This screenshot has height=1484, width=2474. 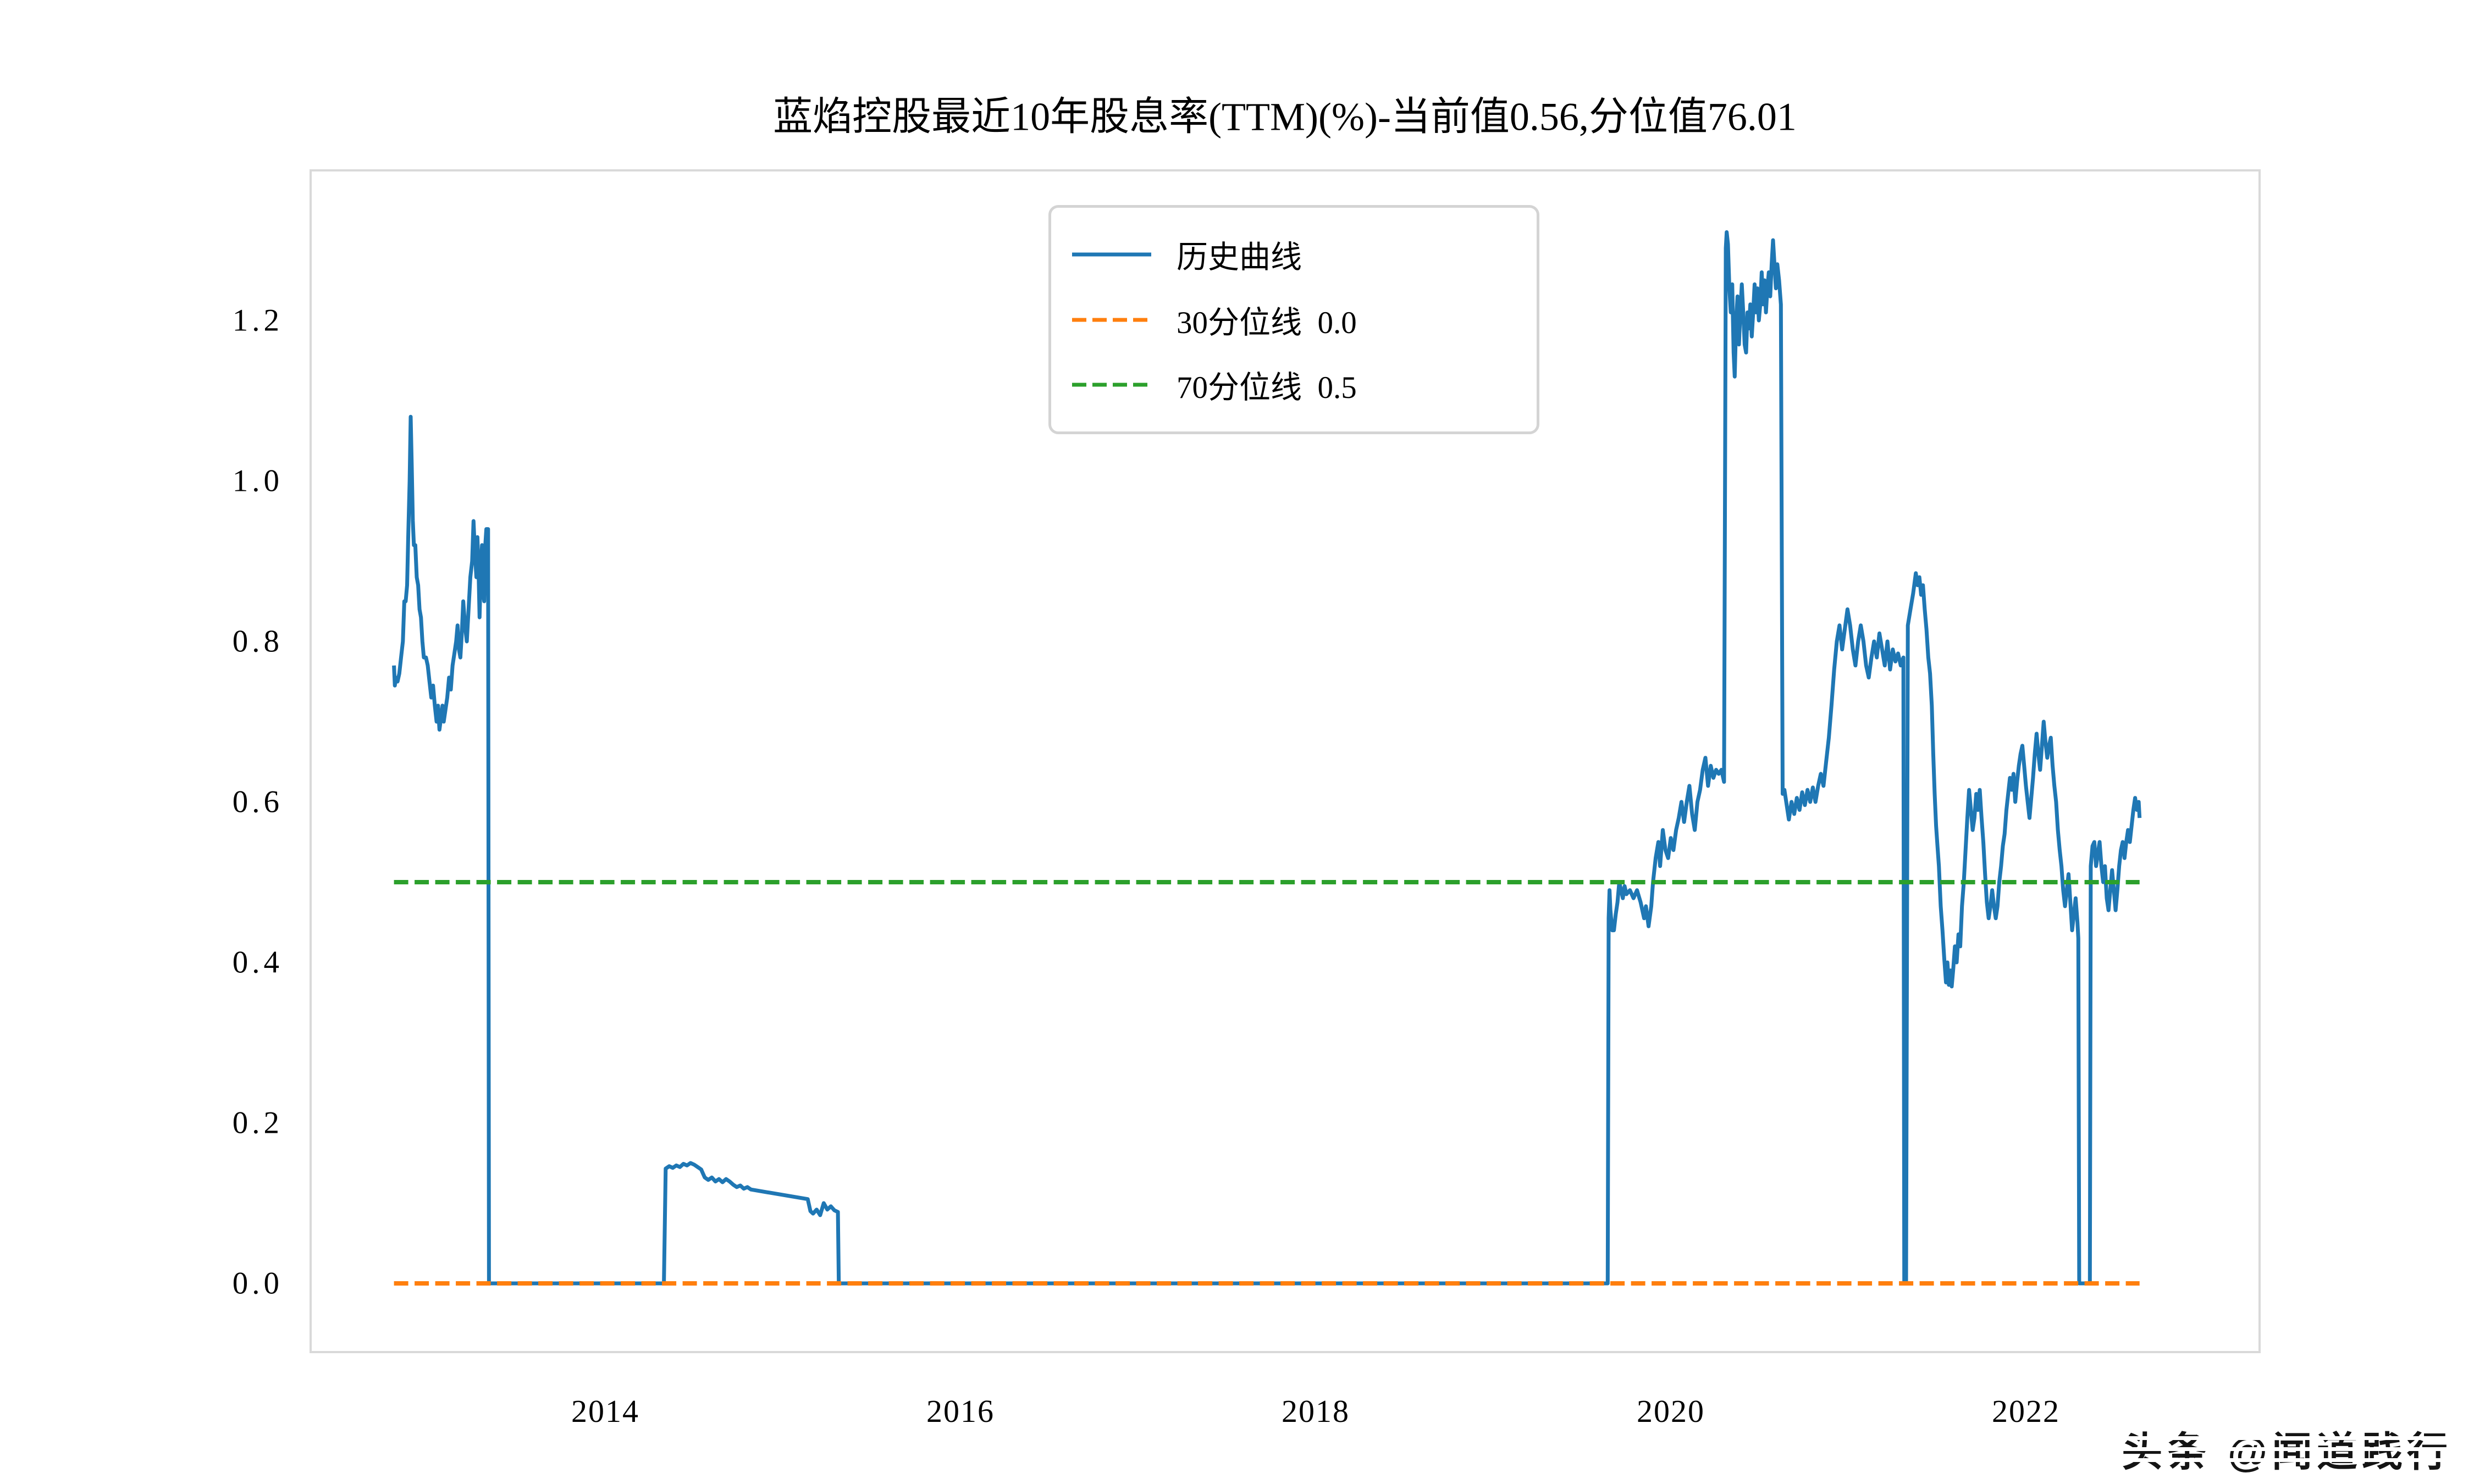 I want to click on legend-item-percentile-30: 30分位线 0.0, so click(x=1294, y=319).